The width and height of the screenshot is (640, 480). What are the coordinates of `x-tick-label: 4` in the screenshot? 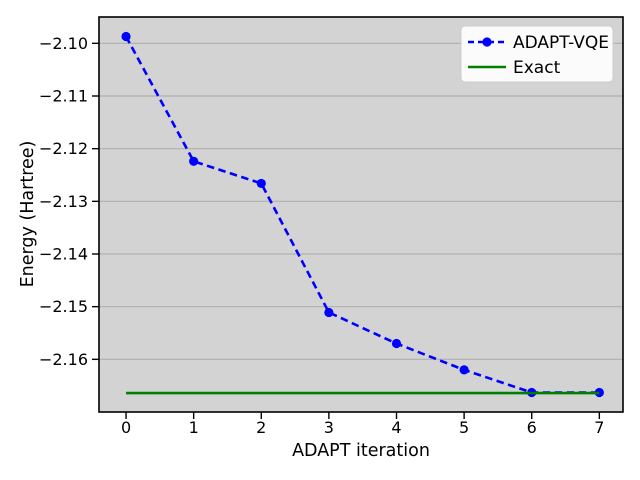 It's located at (396, 427).